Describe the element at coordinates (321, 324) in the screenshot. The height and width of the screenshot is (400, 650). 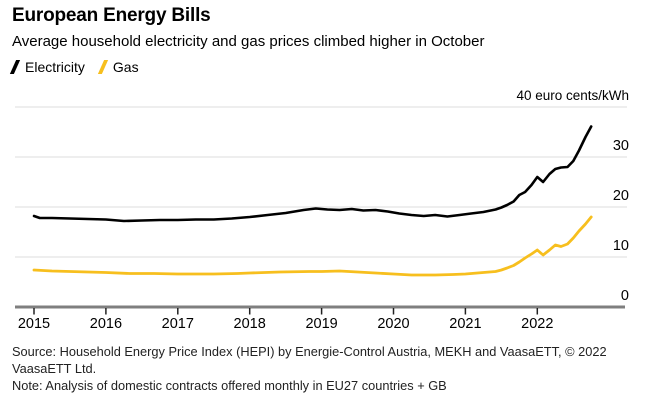
I see `x-axis-label-2019: 2019` at that location.